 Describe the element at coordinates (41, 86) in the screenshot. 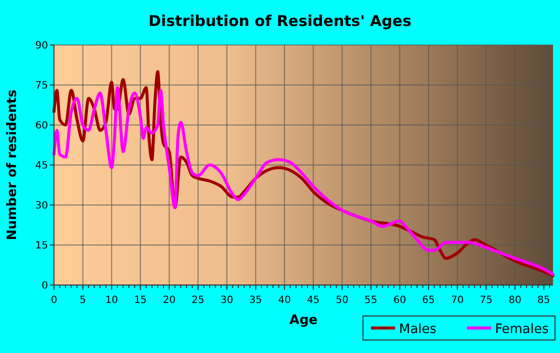

I see `y-tick-label: 75` at that location.